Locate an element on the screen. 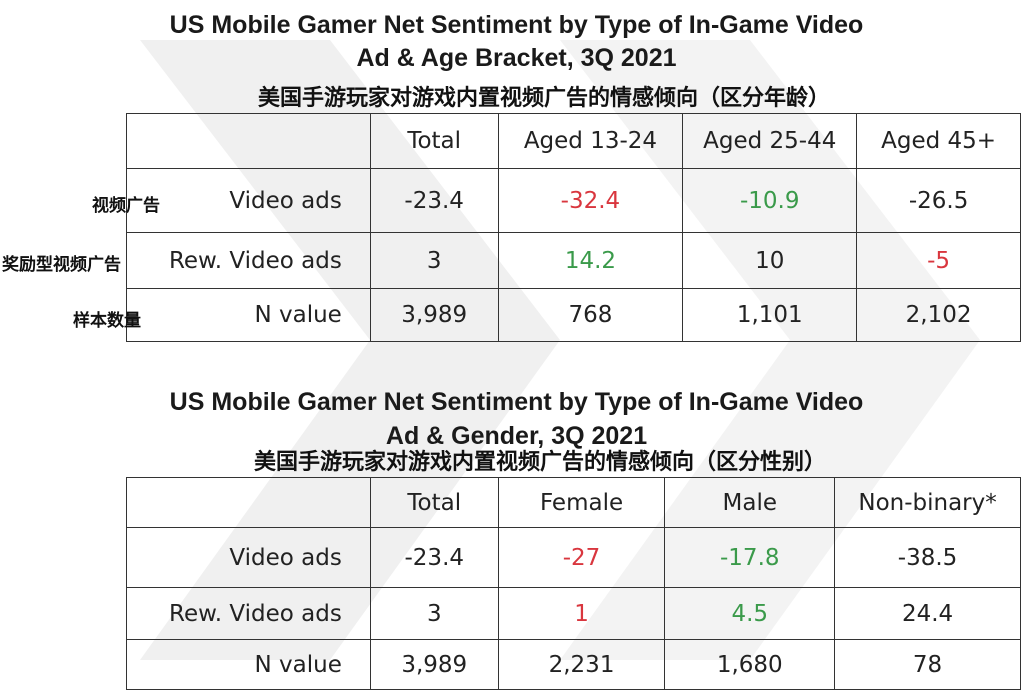  table-cell: -26.5 is located at coordinates (938, 200).